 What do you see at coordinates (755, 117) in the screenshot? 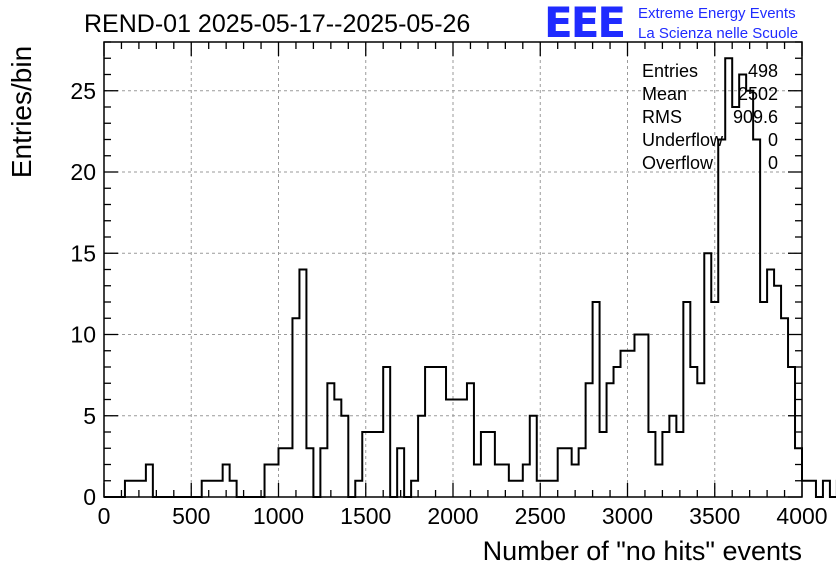
I see `stats-value: 909.6` at bounding box center [755, 117].